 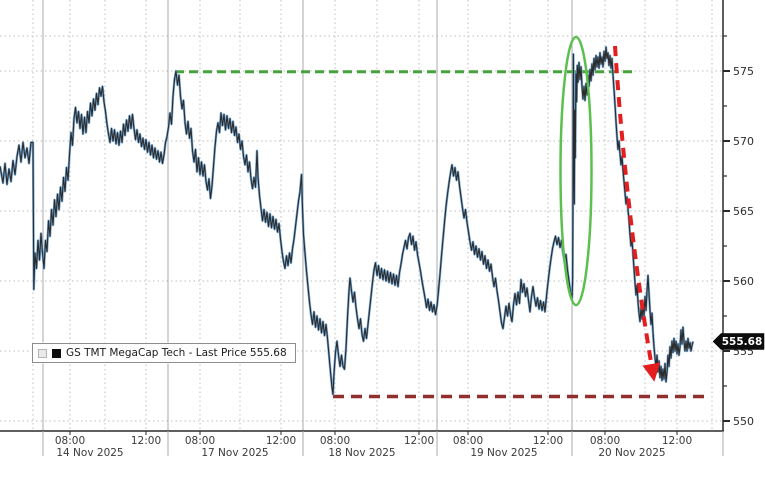 What do you see at coordinates (503, 453) in the screenshot?
I see `date-label: 19 Nov 2025` at bounding box center [503, 453].